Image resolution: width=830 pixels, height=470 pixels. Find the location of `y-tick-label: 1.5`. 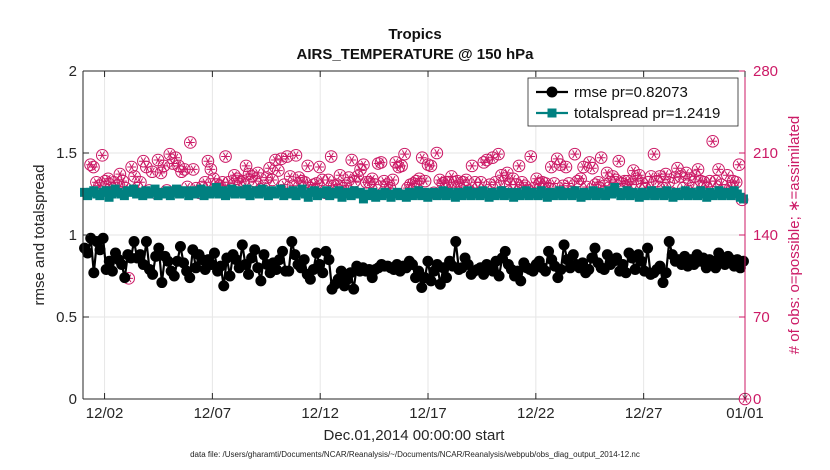

y-tick-label: 1.5 is located at coordinates (66, 153).